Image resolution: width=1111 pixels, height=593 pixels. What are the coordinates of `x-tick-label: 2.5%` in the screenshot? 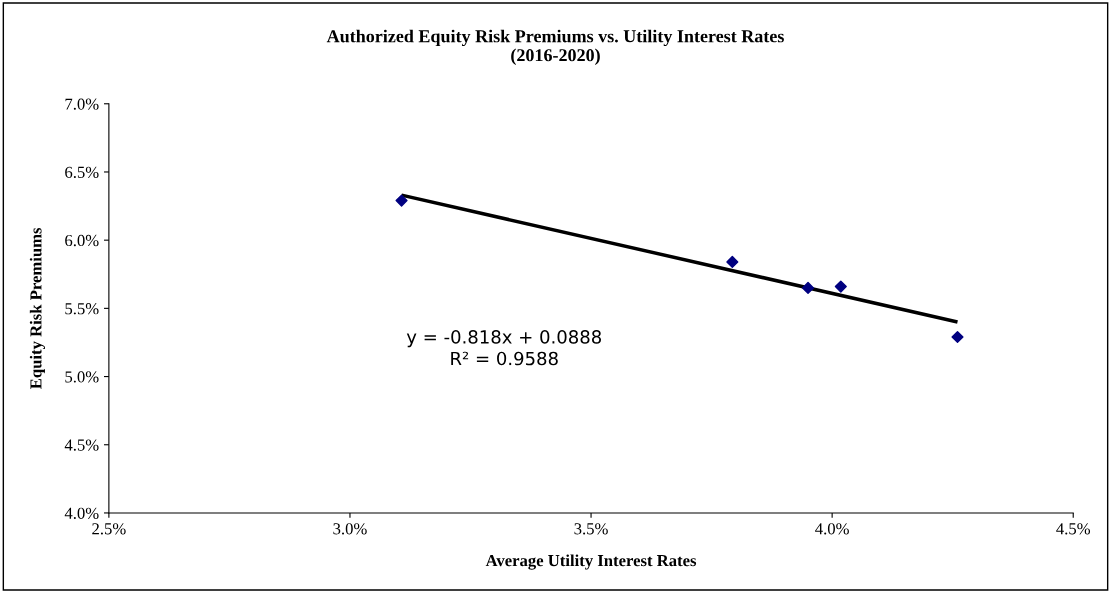 It's located at (109, 529).